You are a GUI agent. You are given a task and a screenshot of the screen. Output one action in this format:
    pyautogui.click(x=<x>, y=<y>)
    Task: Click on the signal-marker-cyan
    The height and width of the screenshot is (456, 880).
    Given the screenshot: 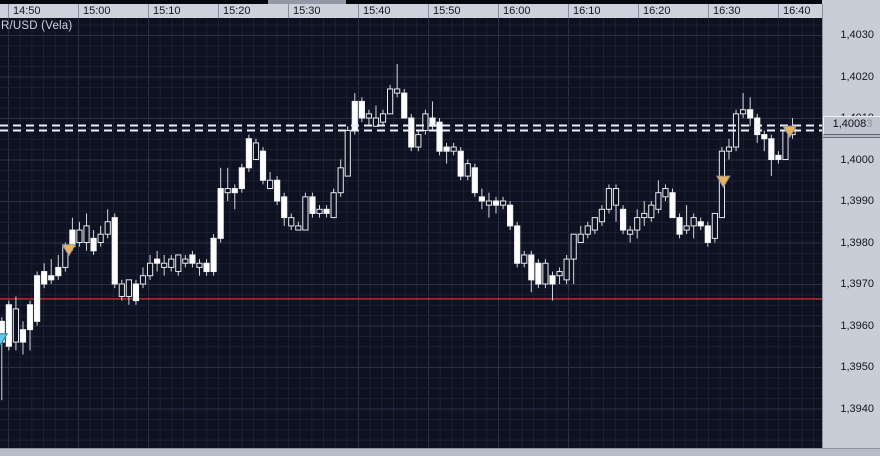 What is the action you would take?
    pyautogui.click(x=4, y=339)
    